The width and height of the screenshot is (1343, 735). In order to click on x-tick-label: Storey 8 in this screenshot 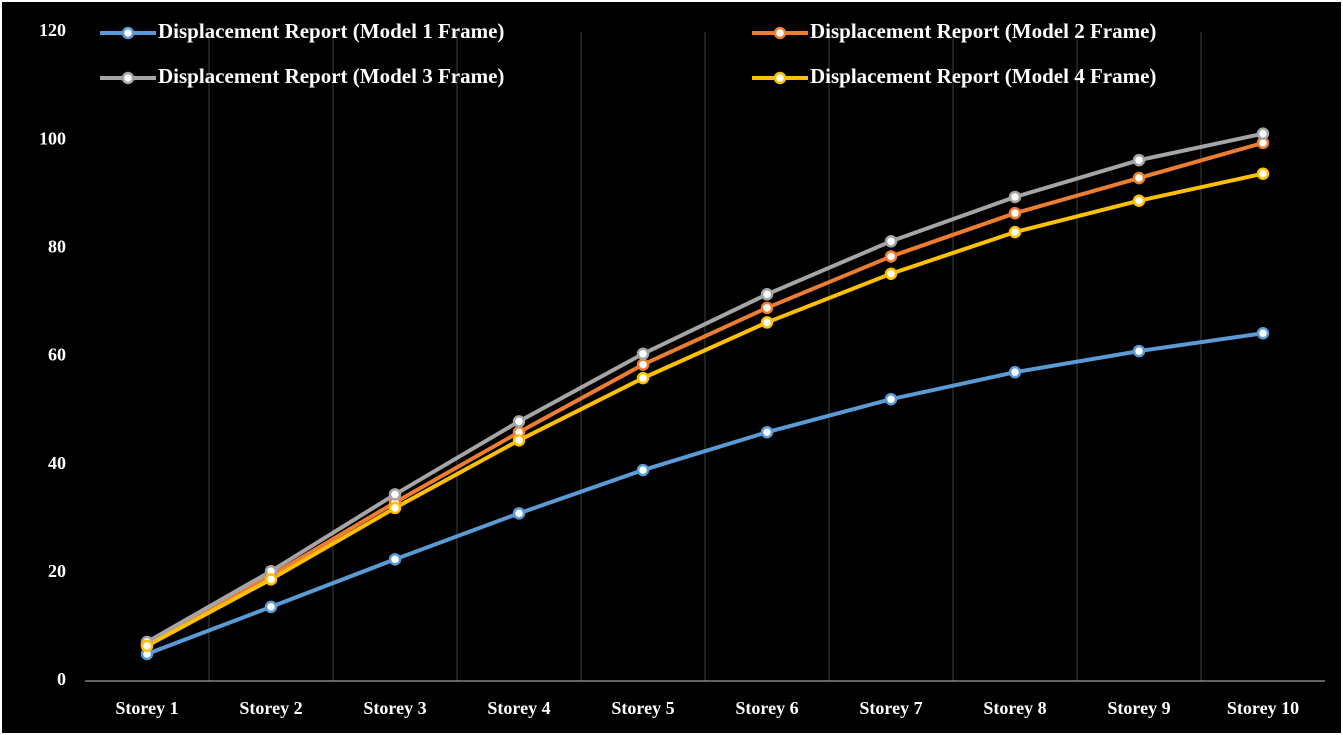, I will do `click(1014, 708)`.